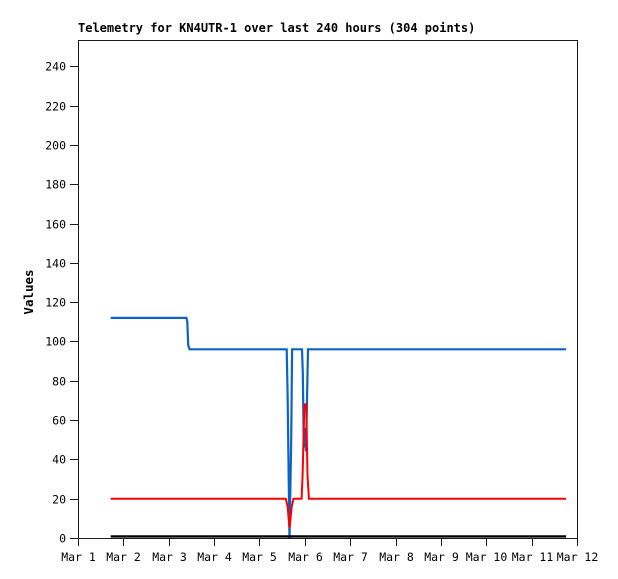 The image size is (618, 579). I want to click on y-tick-label: 220, so click(55, 107).